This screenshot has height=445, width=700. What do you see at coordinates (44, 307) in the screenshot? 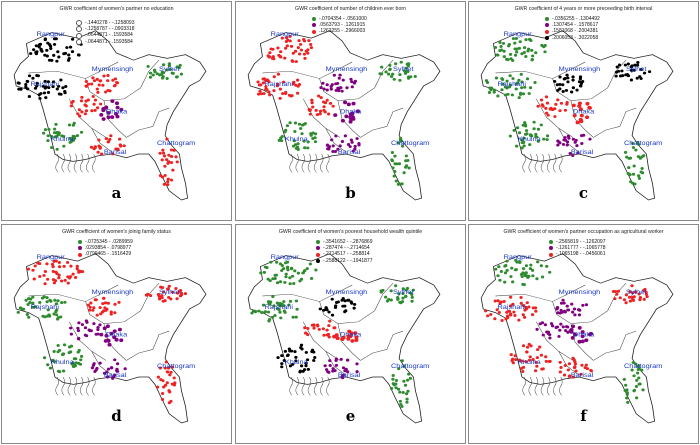
I see `city-label: Rajshahi` at bounding box center [44, 307].